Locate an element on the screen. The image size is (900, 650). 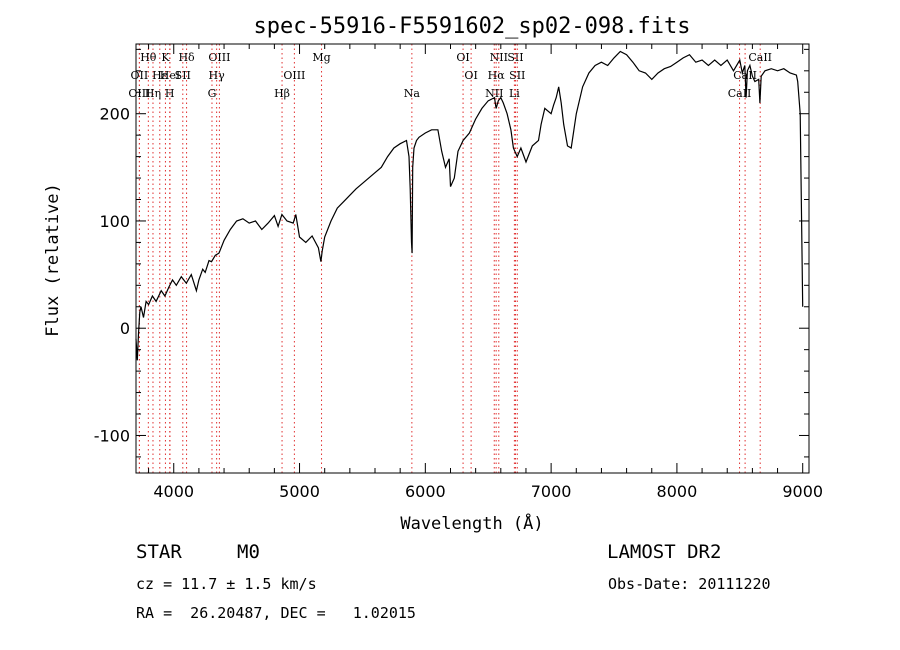
obs-date: Obs-Date: 20111220 is located at coordinates (689, 584).